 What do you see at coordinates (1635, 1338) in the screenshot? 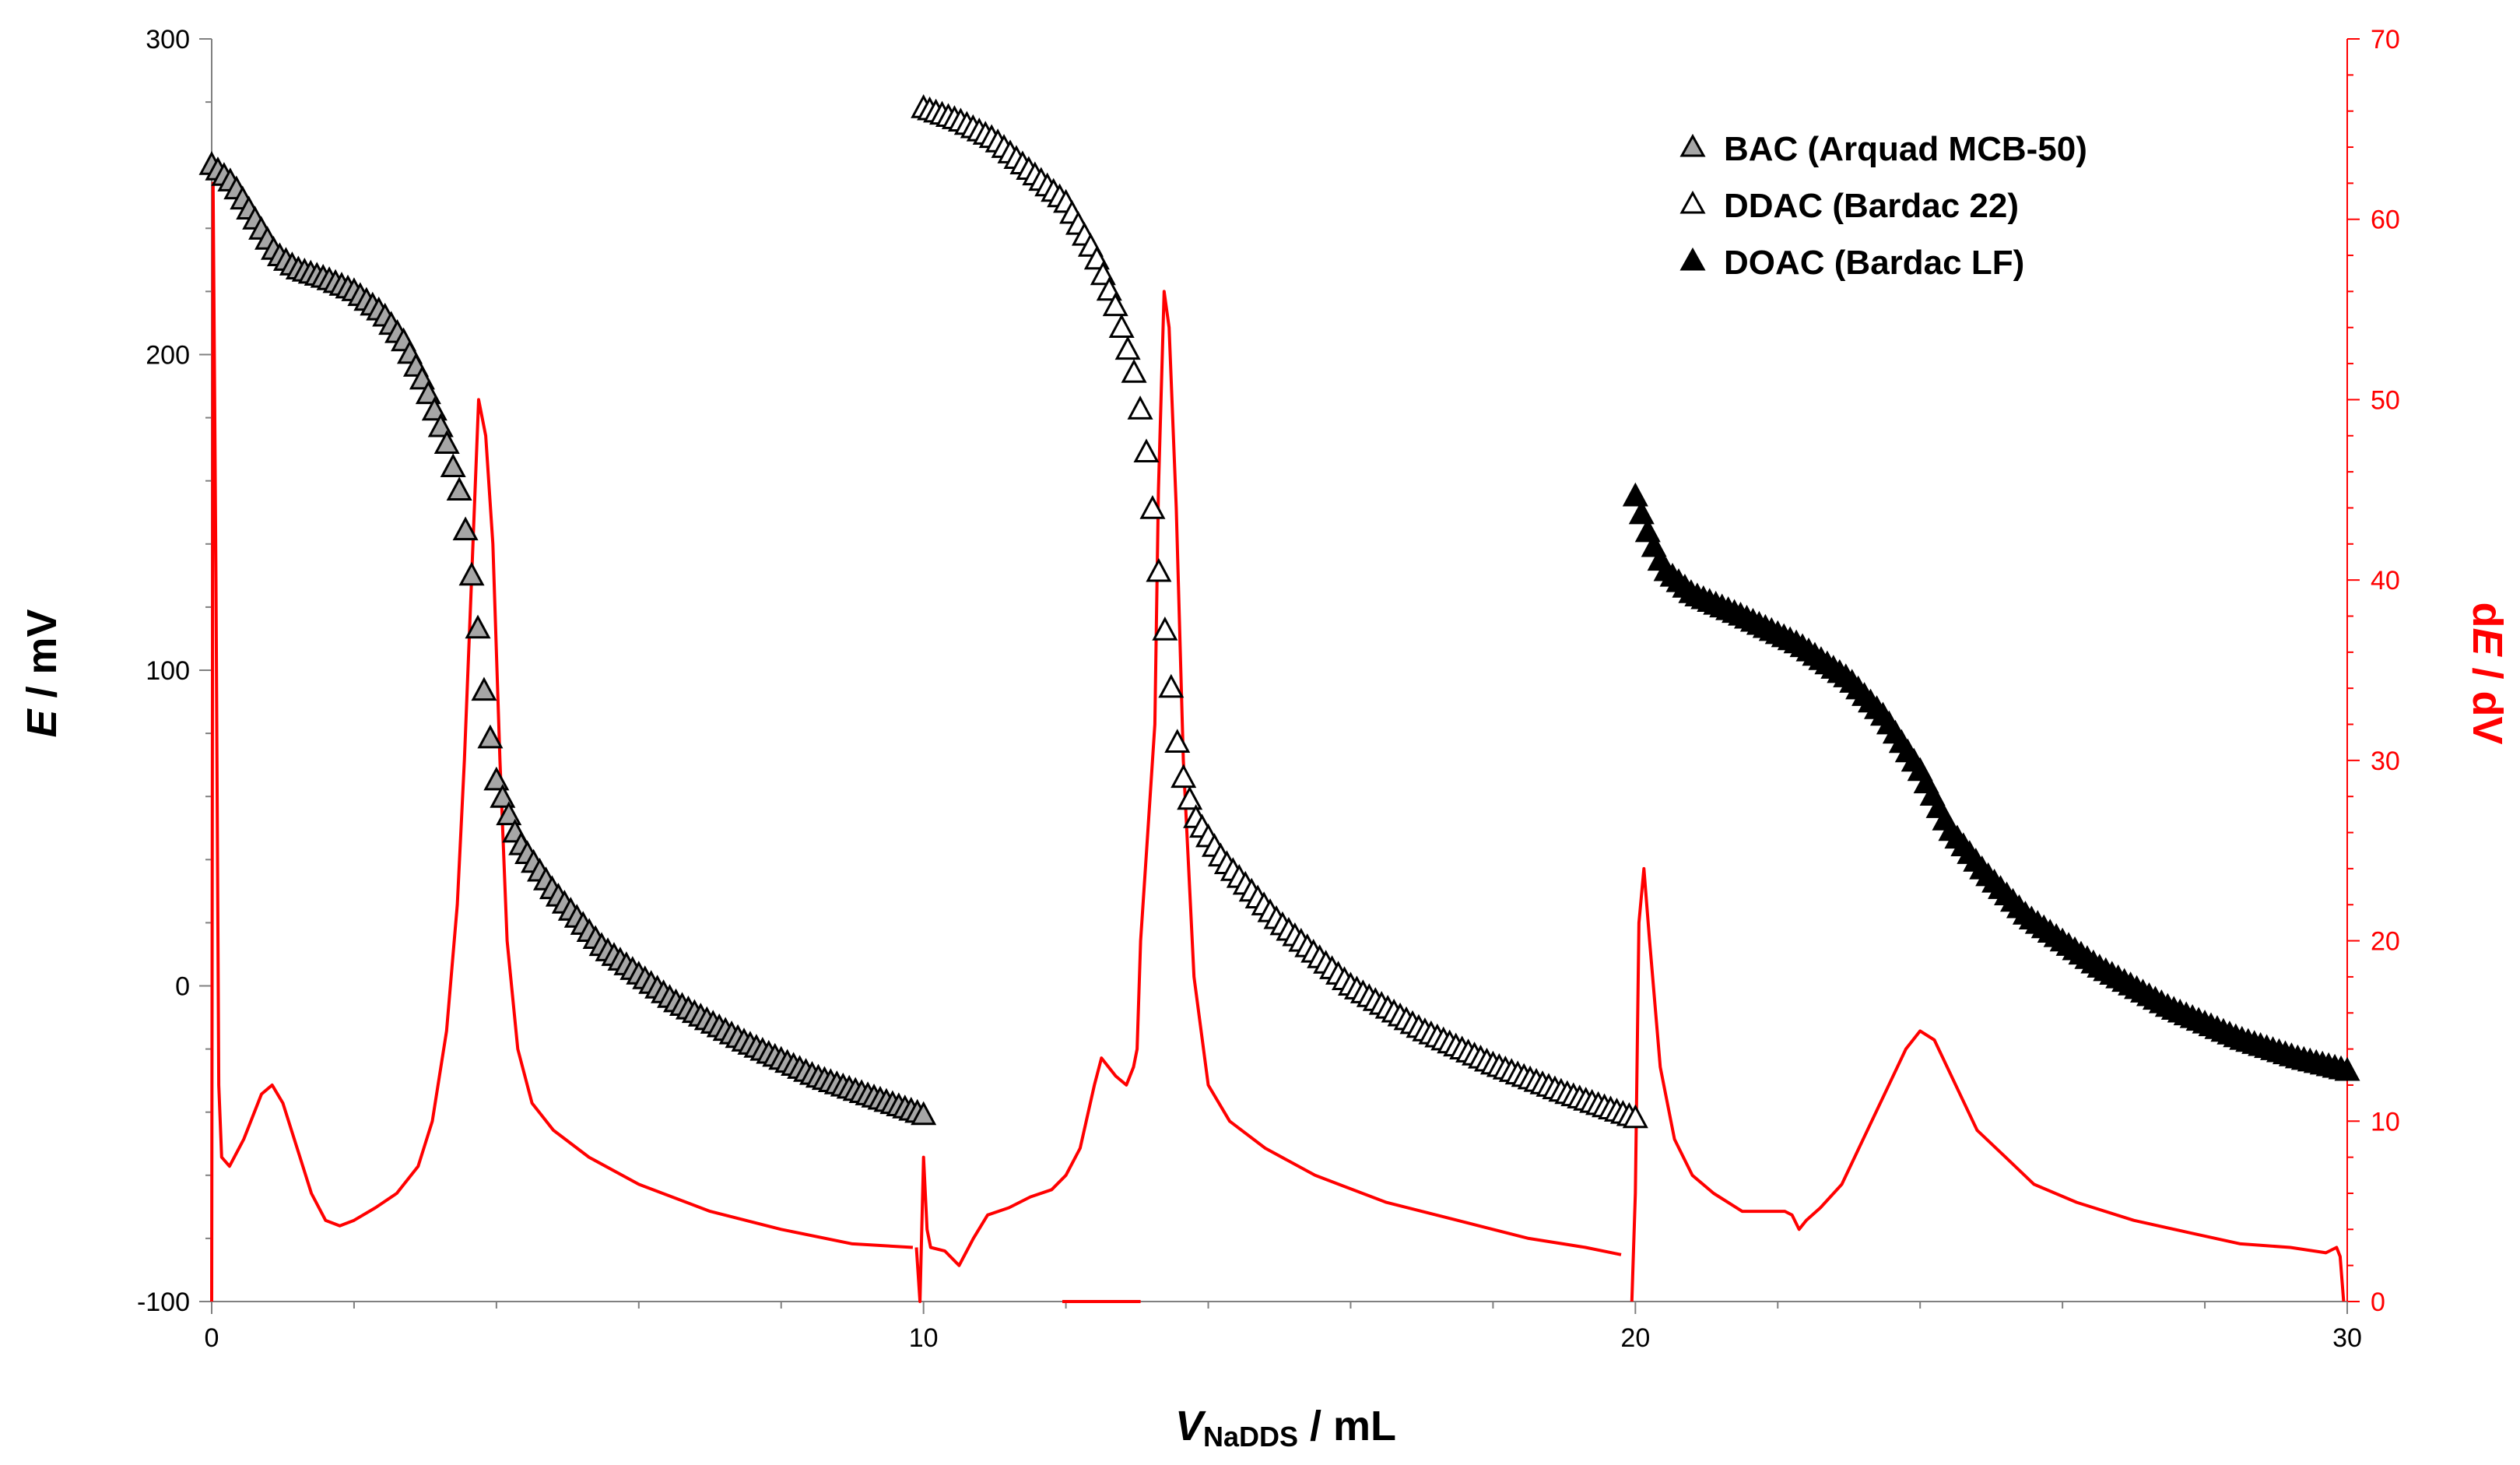
I see `x-tick-label: 20` at bounding box center [1635, 1338].